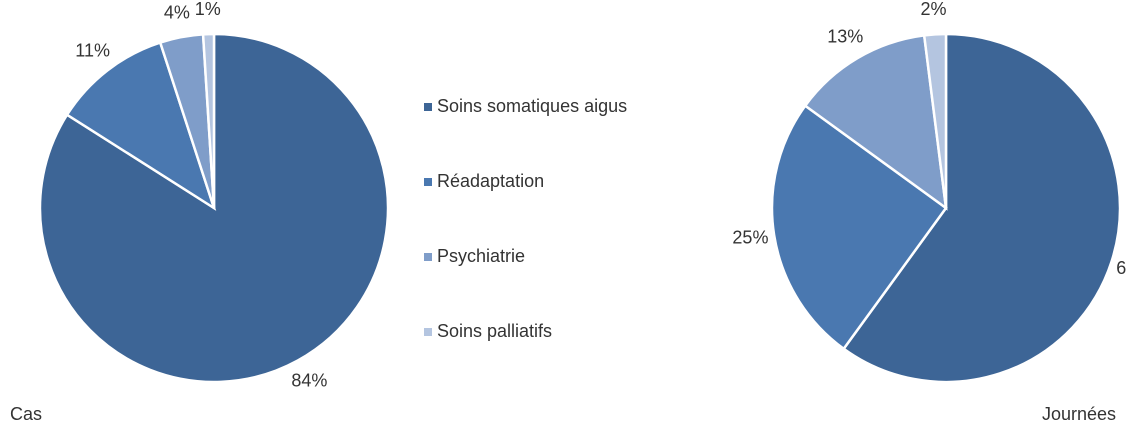  What do you see at coordinates (309, 380) in the screenshot?
I see `data-label: 84%` at bounding box center [309, 380].